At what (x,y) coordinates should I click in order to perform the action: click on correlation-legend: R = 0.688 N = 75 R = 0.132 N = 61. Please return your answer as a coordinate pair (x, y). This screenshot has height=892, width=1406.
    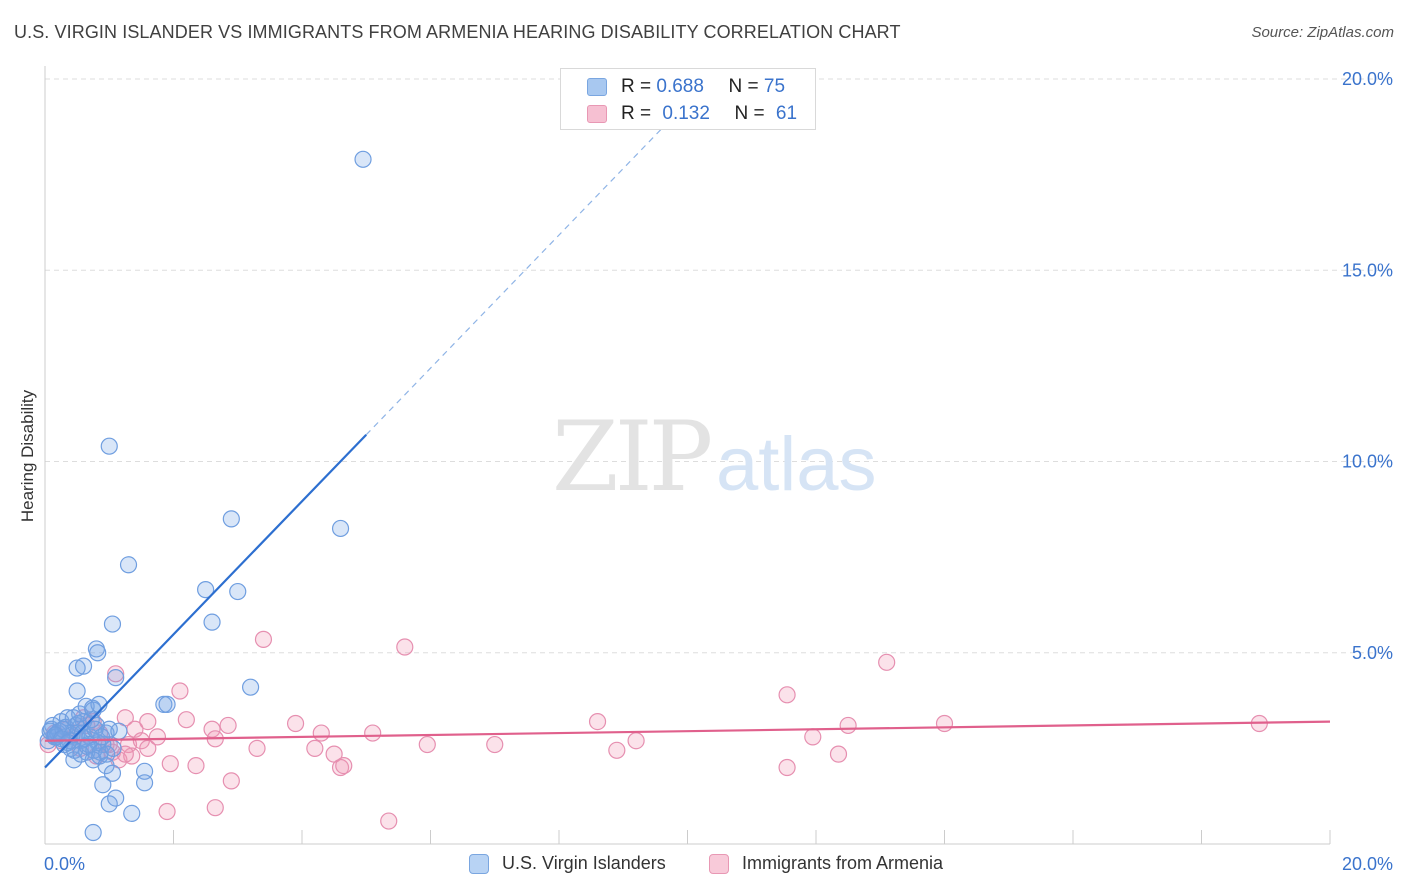
    Looking at the image, I should click on (688, 99).